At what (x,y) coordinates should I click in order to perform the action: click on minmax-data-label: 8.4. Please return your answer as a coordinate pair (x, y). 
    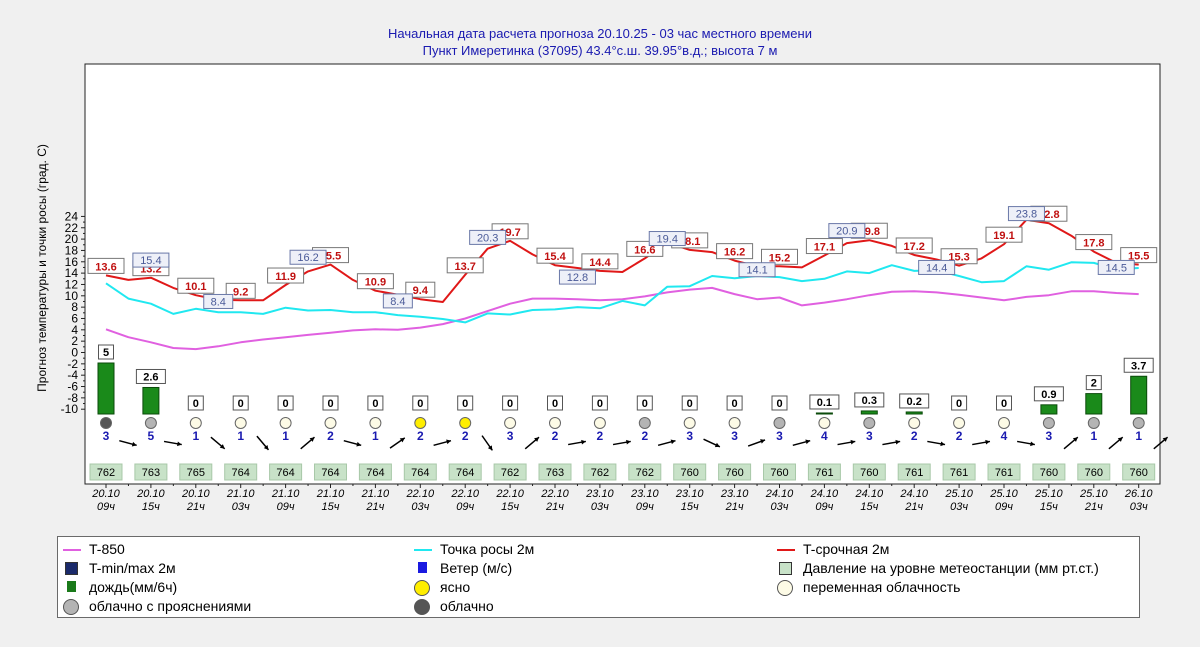
    Looking at the image, I should click on (397, 301).